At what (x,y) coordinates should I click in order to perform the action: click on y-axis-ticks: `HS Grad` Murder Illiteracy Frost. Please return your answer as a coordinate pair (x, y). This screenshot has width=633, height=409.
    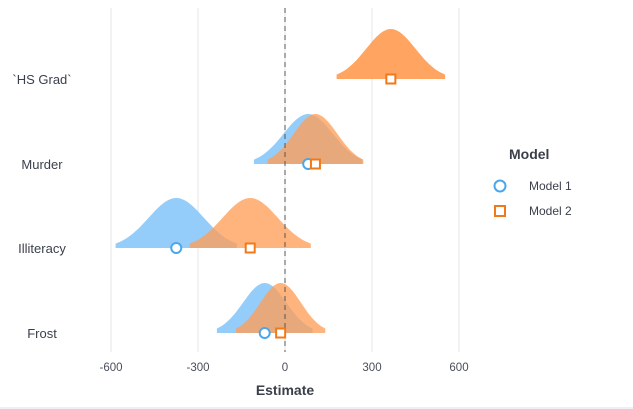
    Looking at the image, I should click on (41, 206).